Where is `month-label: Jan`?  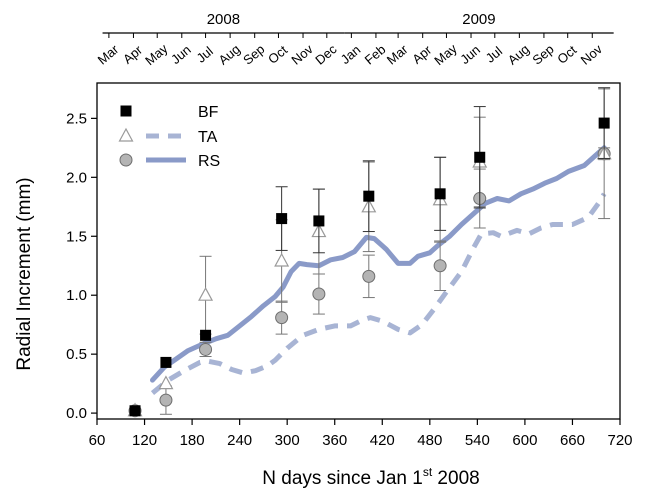 month-label: Jan is located at coordinates (351, 54).